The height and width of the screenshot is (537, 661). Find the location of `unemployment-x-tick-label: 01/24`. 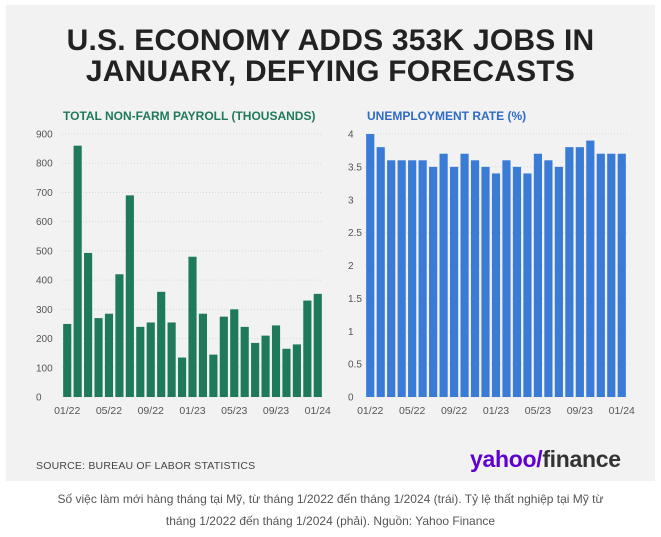

unemployment-x-tick-label: 01/24 is located at coordinates (622, 411).